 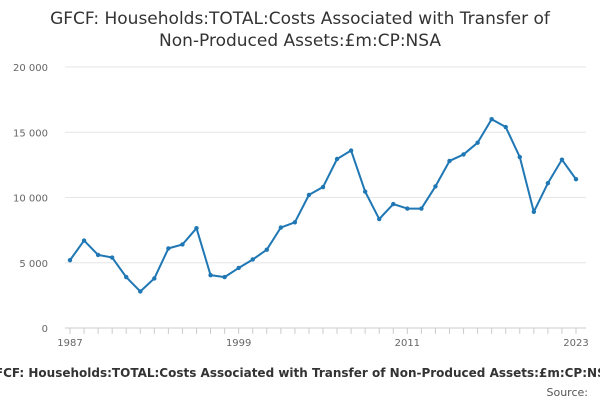 What do you see at coordinates (568, 392) in the screenshot?
I see `source-label: Source:` at bounding box center [568, 392].